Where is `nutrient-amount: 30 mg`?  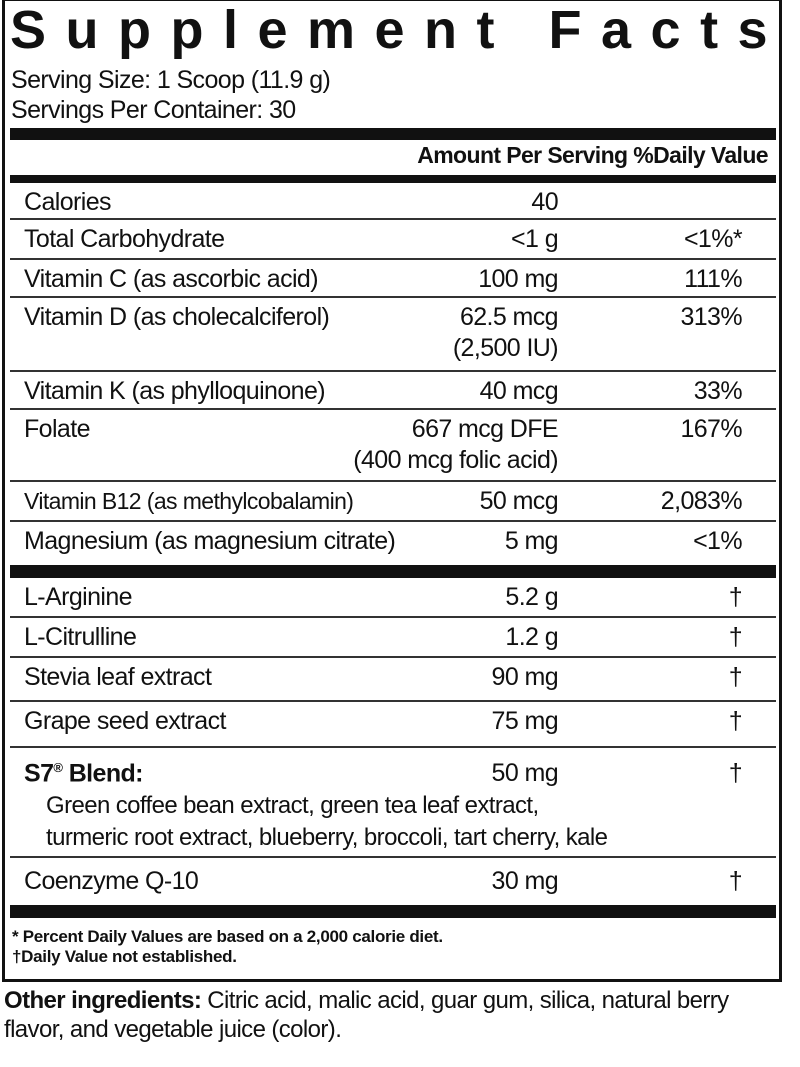
nutrient-amount: 30 mg is located at coordinates (525, 881).